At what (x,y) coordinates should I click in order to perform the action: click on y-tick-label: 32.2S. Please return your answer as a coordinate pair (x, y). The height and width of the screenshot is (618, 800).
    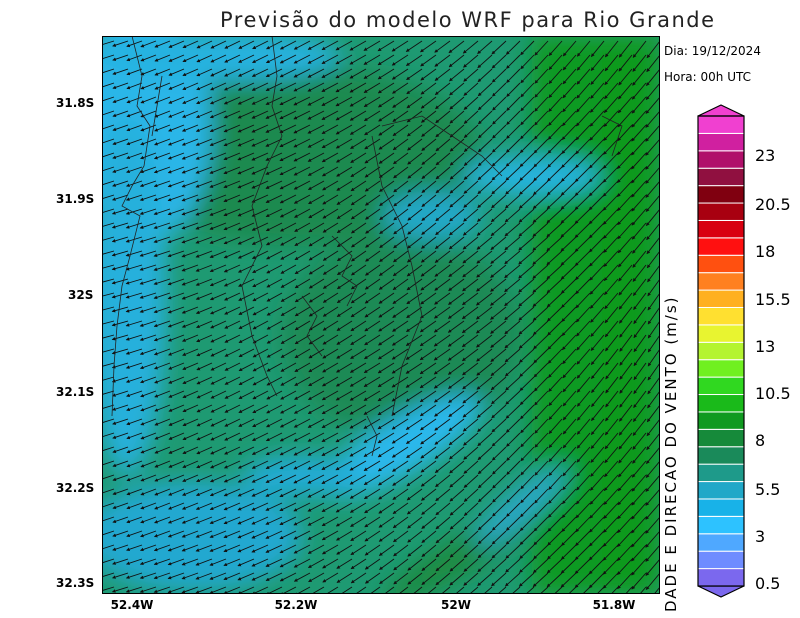
    Looking at the image, I should click on (75, 488).